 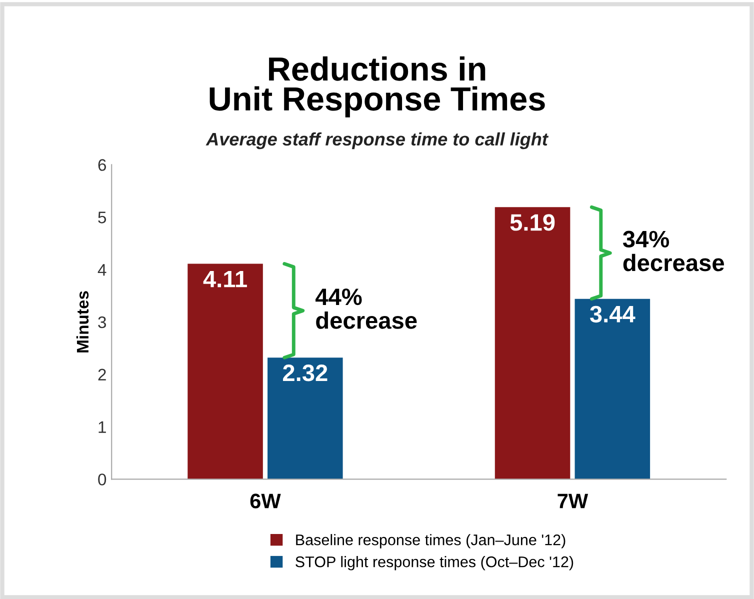 I want to click on legend-label: STOP light response times (Oct–Dec '12), so click(x=435, y=563).